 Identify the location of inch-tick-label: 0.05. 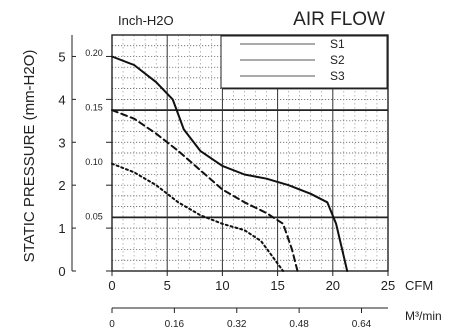
(94, 217).